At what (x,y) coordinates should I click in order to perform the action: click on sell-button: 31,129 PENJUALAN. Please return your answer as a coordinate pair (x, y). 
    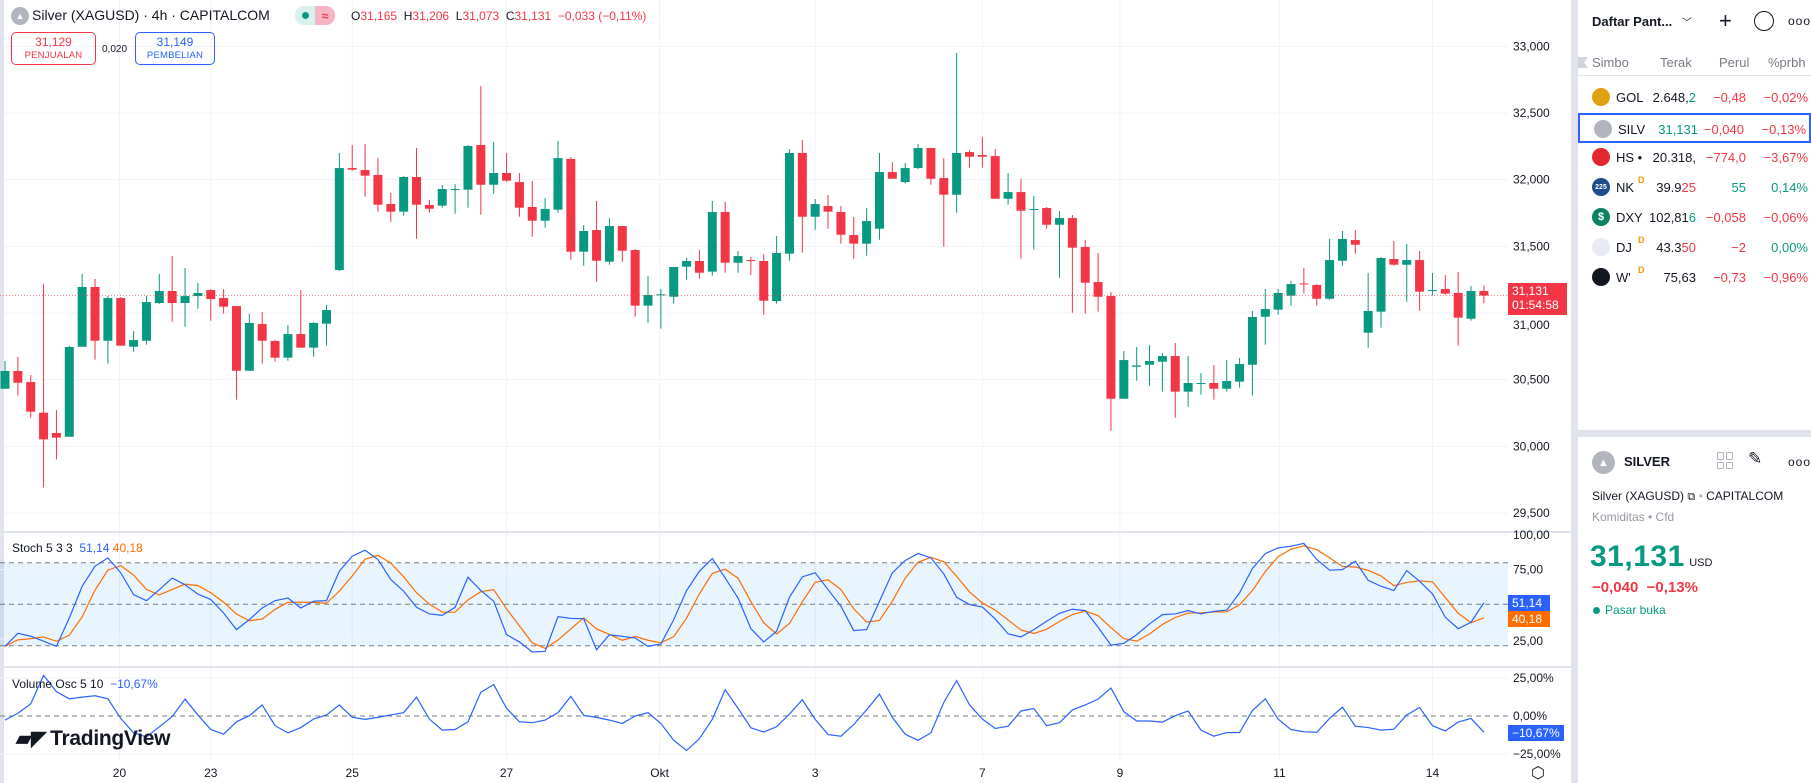
    Looking at the image, I should click on (53, 48).